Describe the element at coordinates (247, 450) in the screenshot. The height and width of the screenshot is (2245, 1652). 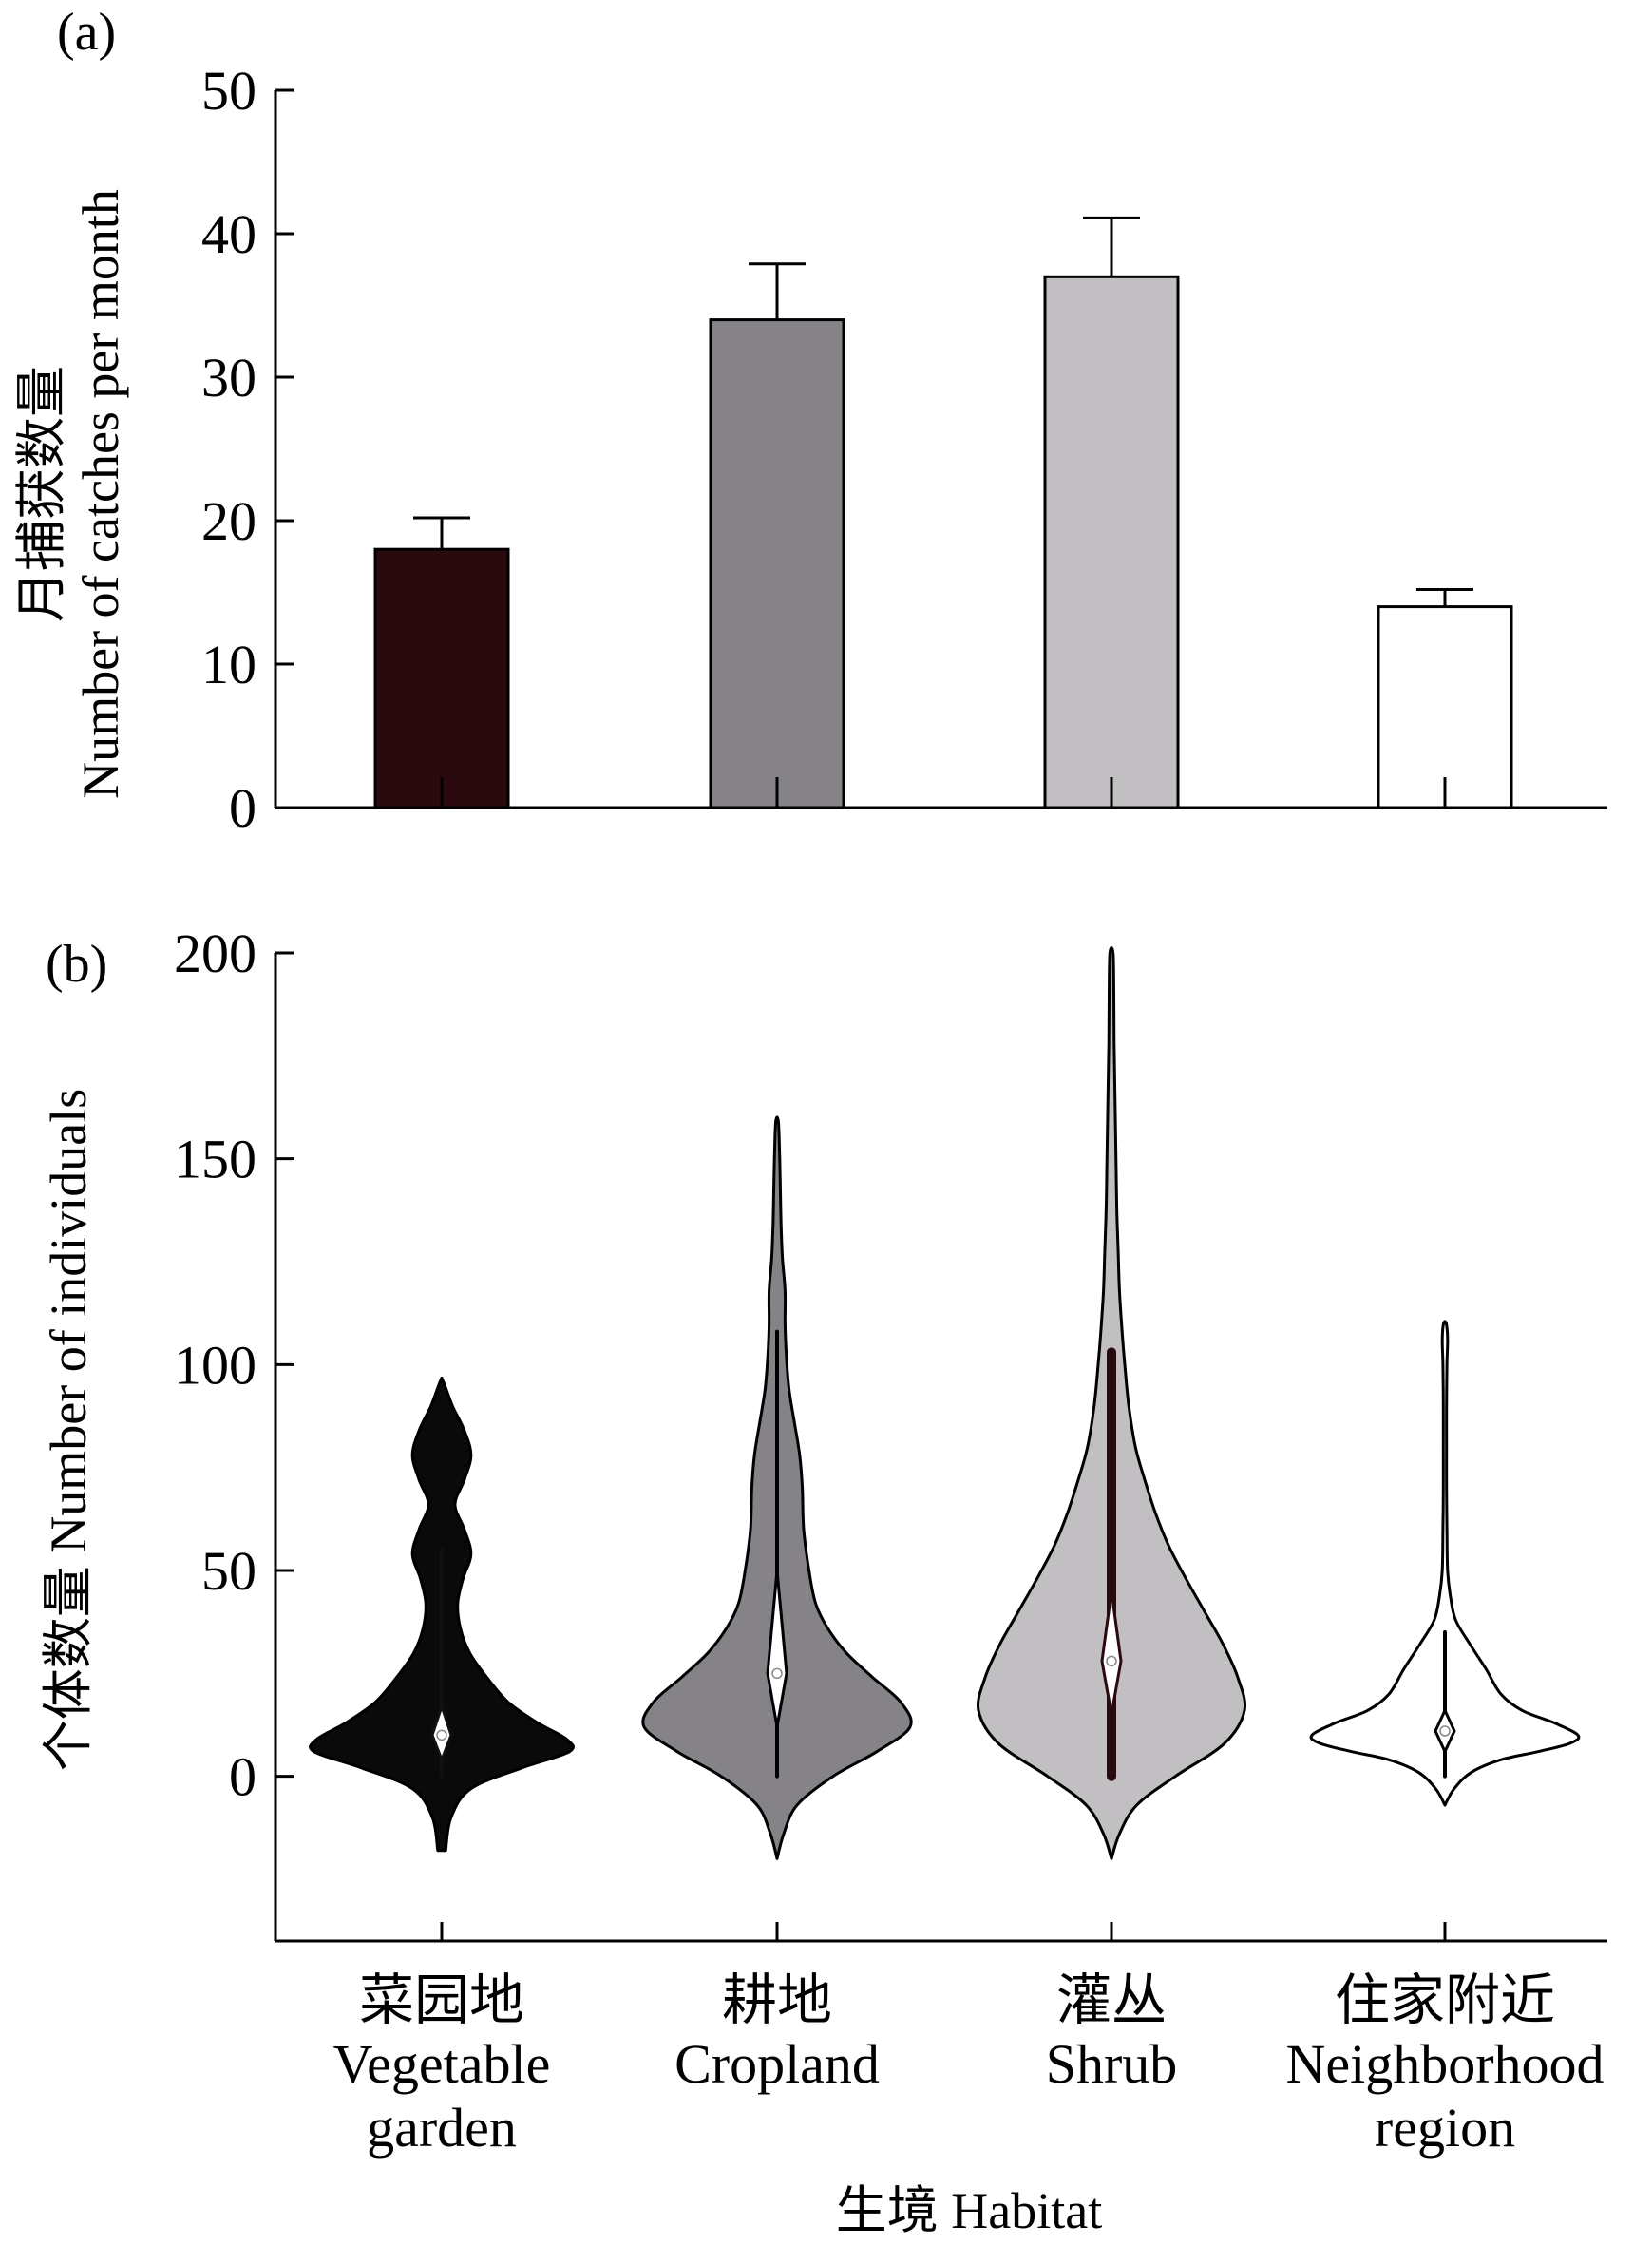
I see `panel-a-y-ticks: 0 10 20 30 40 50` at that location.